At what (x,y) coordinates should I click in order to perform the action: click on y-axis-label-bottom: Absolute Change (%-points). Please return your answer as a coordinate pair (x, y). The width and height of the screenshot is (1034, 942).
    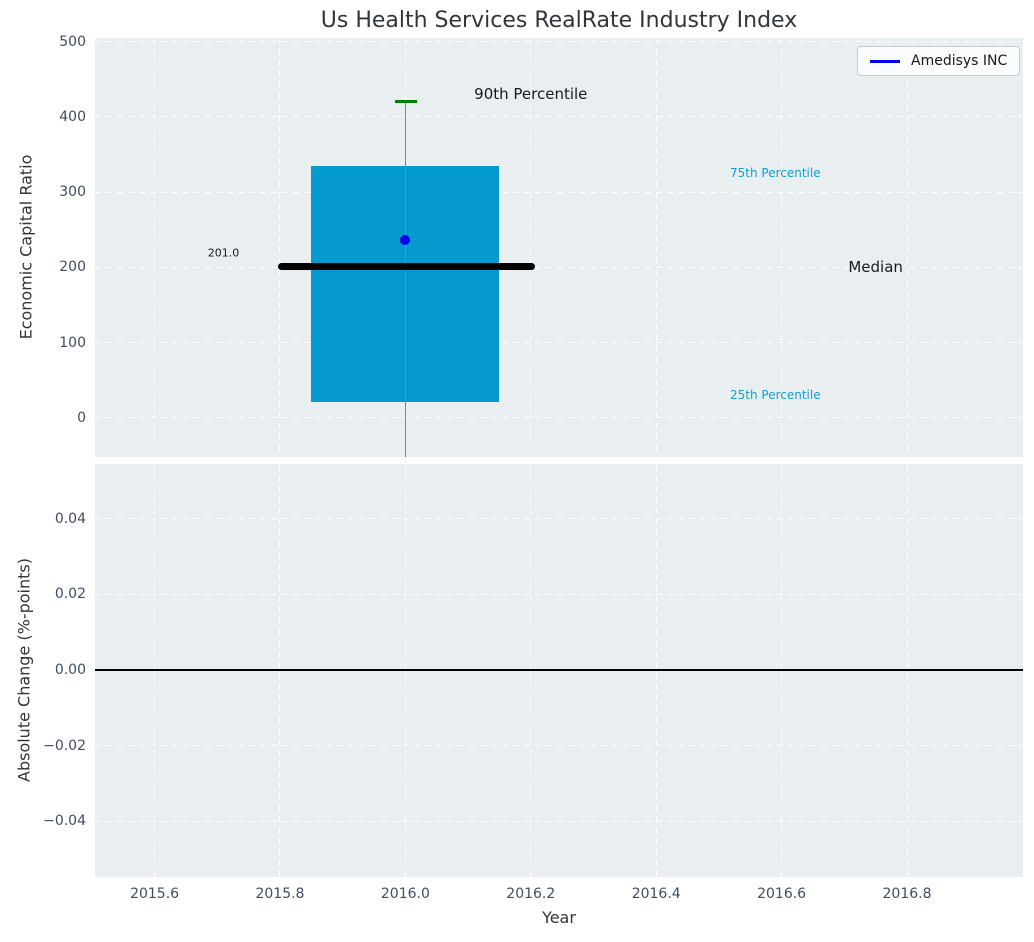
    Looking at the image, I should click on (24, 670).